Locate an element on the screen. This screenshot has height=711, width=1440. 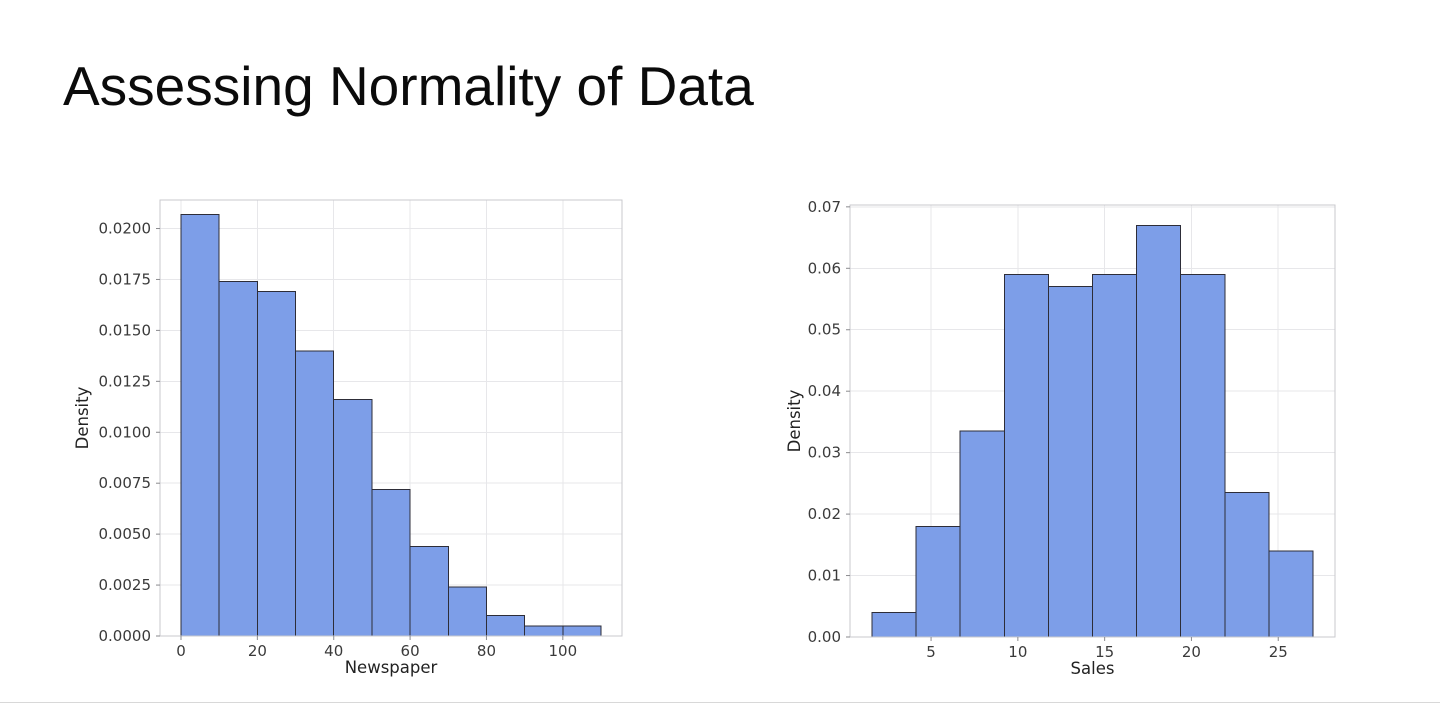
y-tick-label: 0.0175 is located at coordinates (125, 279).